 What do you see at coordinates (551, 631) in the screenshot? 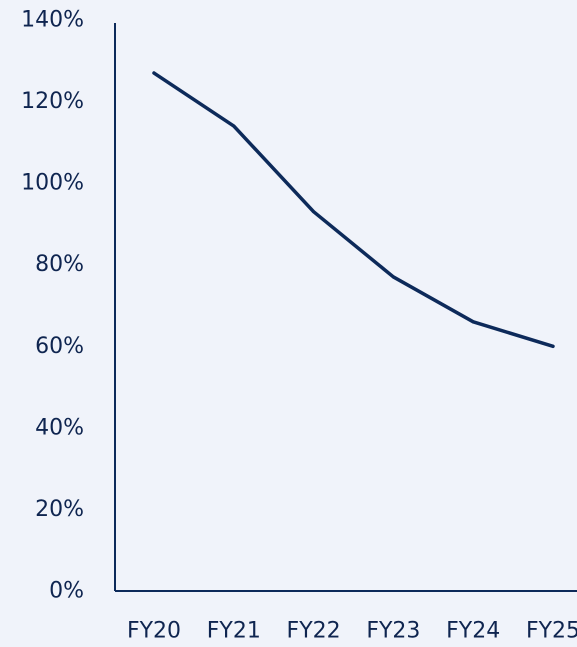
I see `x-tick-label-fy25: FY25` at bounding box center [551, 631].